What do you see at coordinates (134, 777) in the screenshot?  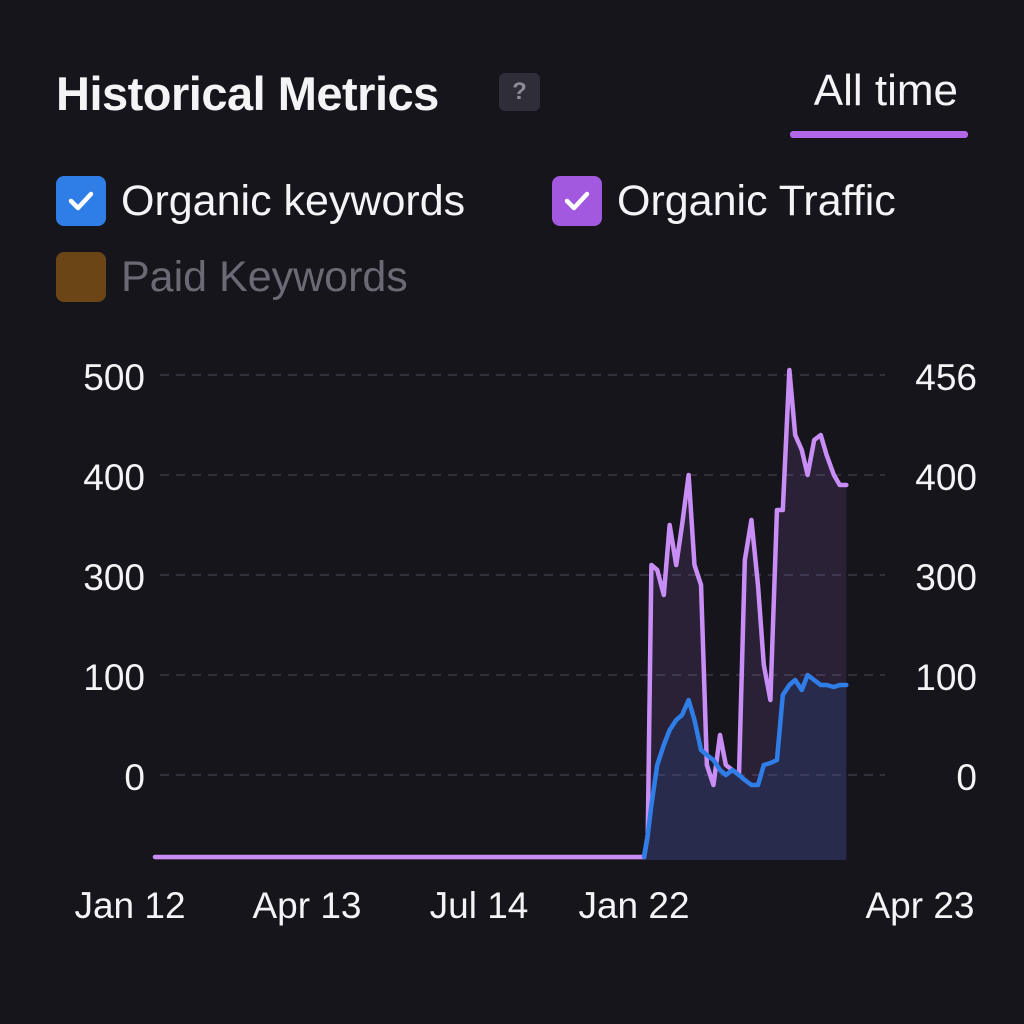 I see `left-axis-tick: 0` at bounding box center [134, 777].